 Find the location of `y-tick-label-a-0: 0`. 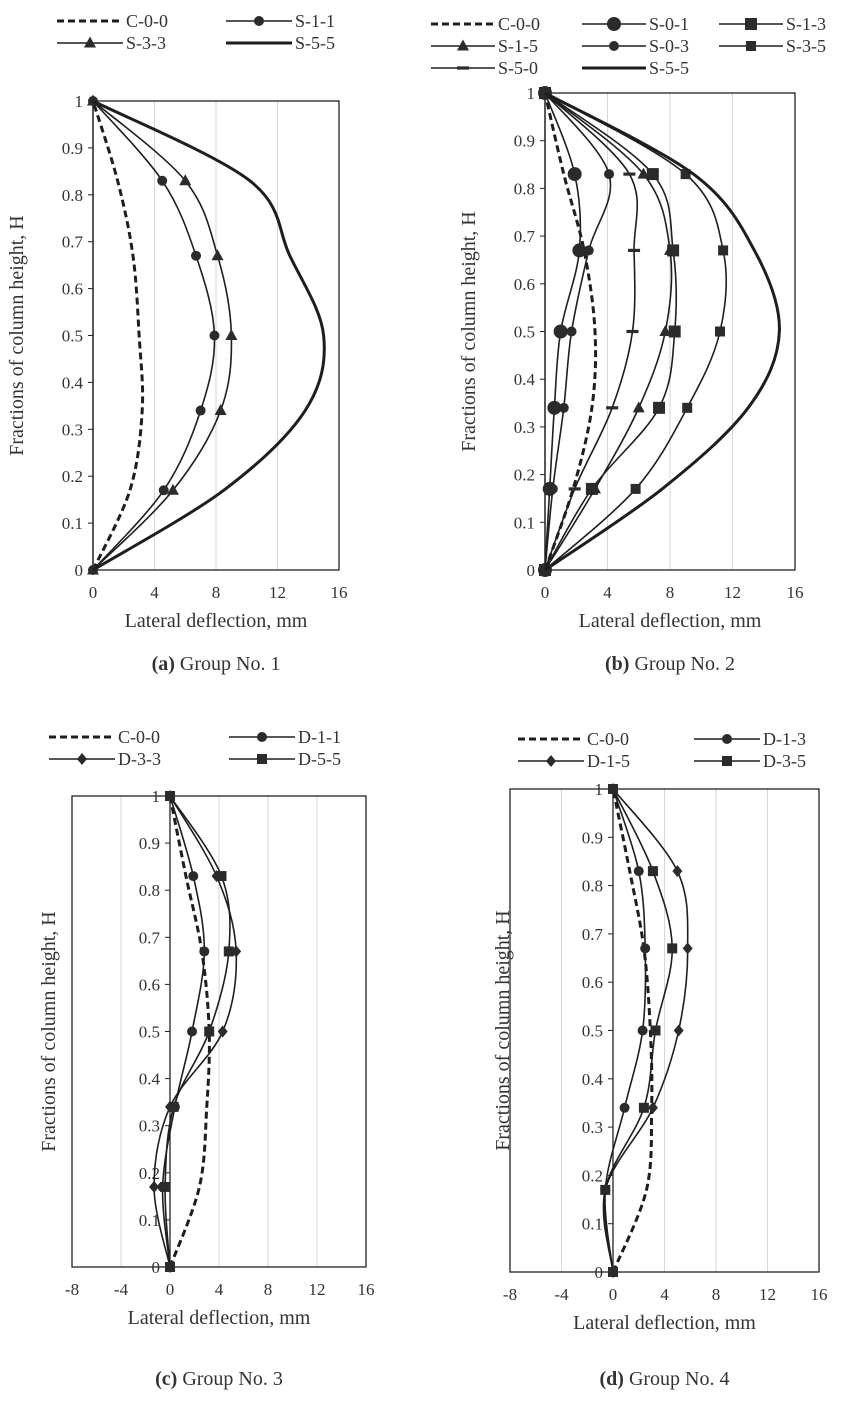

y-tick-label-a-0: 0 is located at coordinates (79, 570).